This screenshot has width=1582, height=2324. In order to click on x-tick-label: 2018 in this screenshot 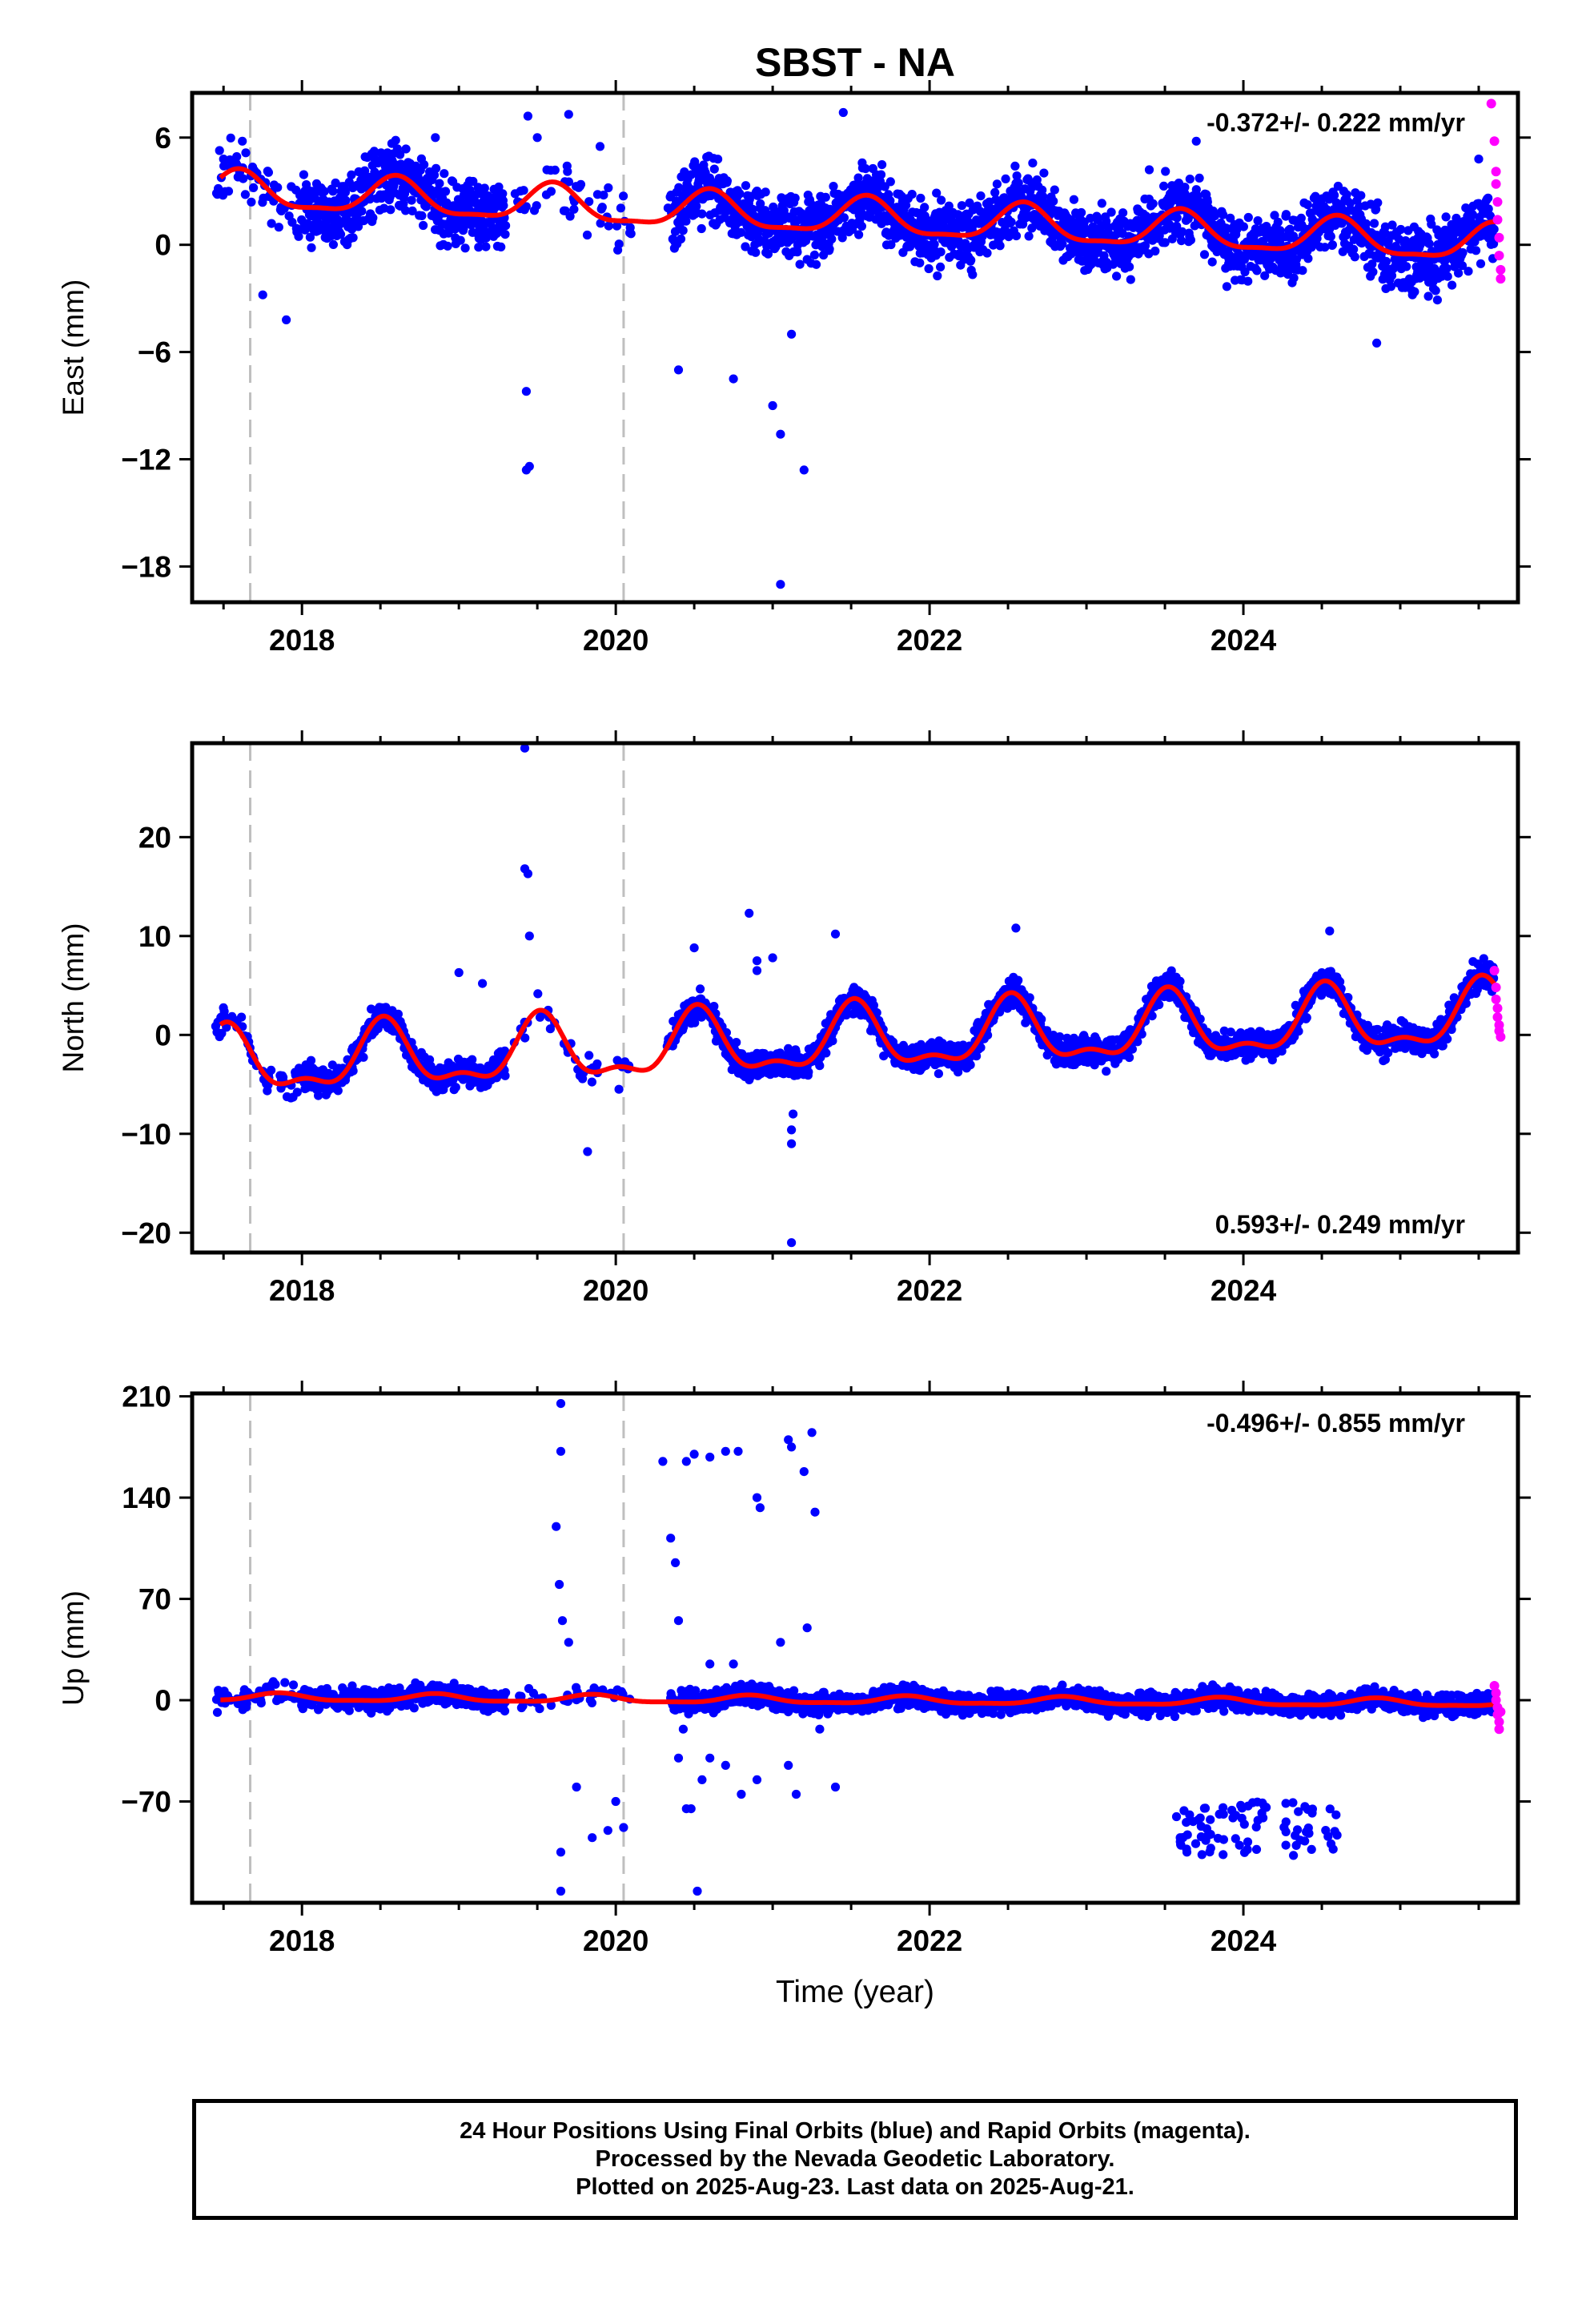, I will do `click(302, 640)`.